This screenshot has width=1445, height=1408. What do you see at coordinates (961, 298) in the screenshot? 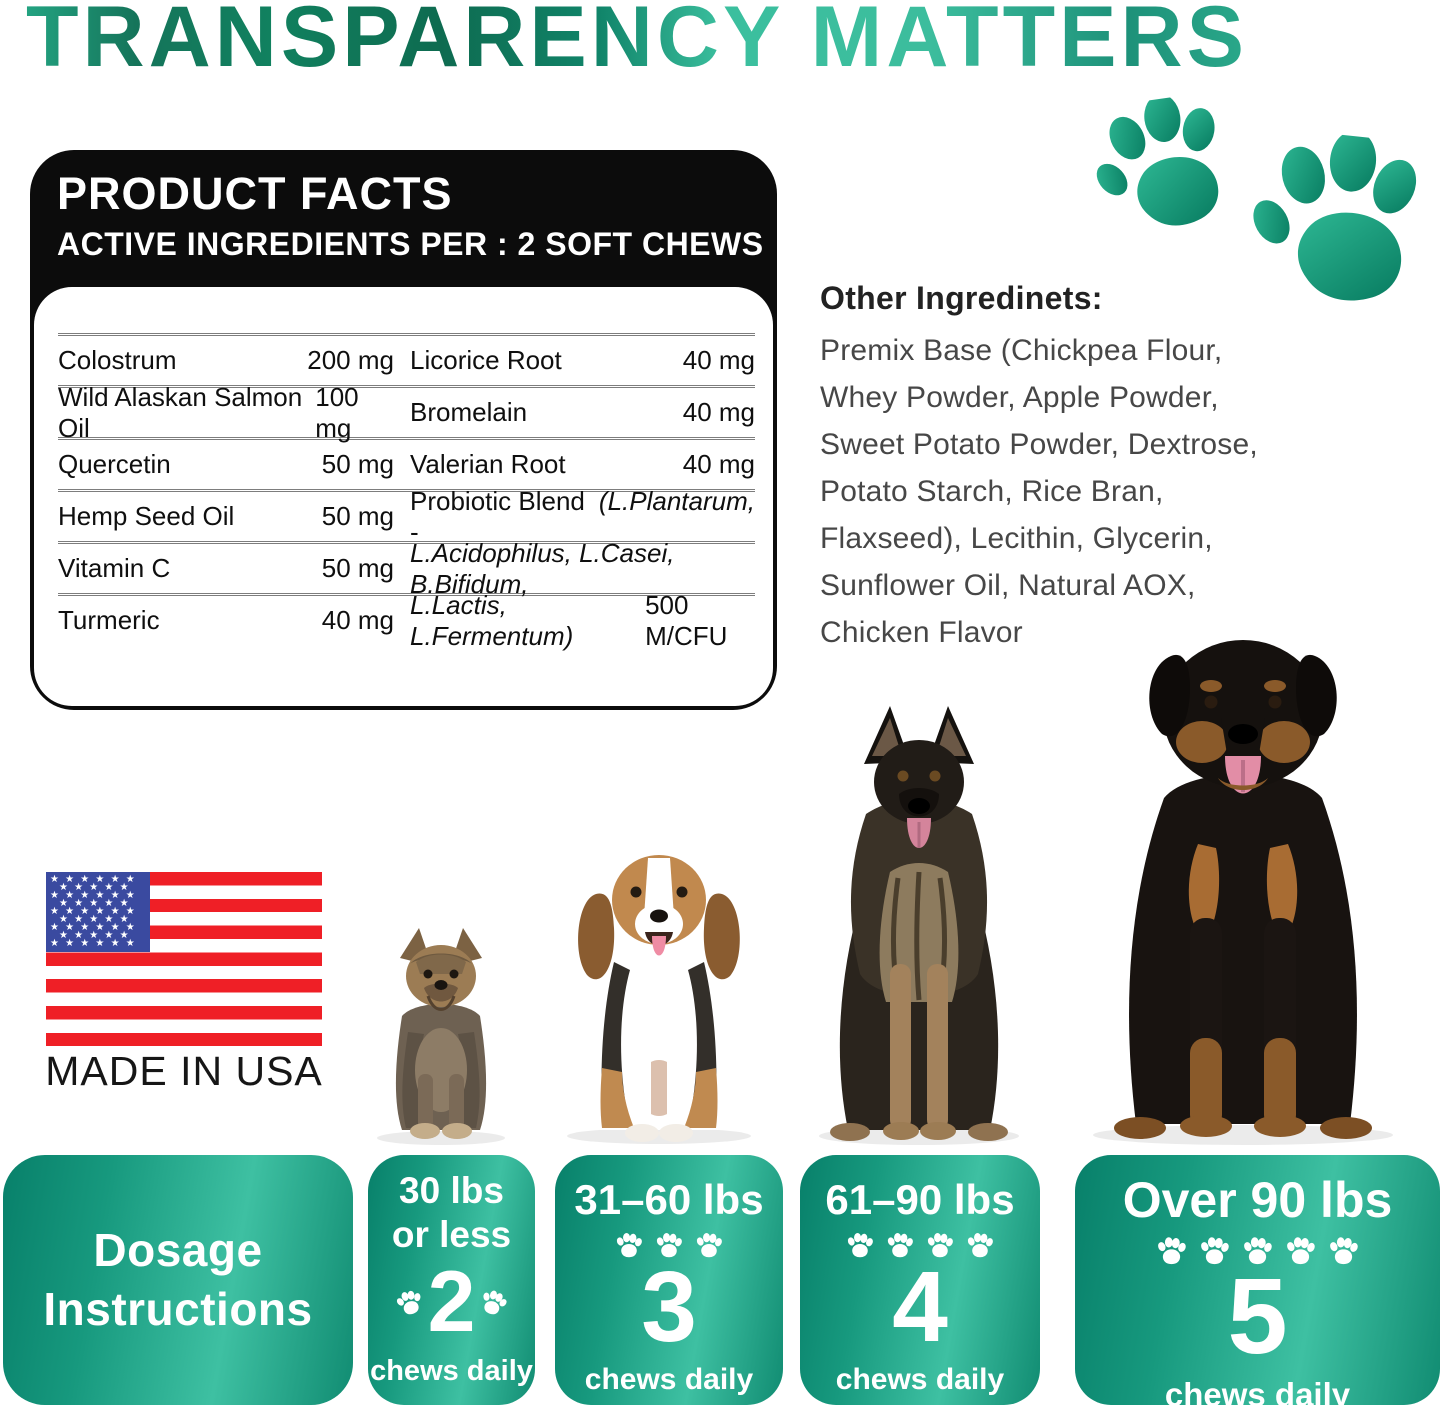
I see `other-ingredients-heading: Other Ingredinets:` at bounding box center [961, 298].